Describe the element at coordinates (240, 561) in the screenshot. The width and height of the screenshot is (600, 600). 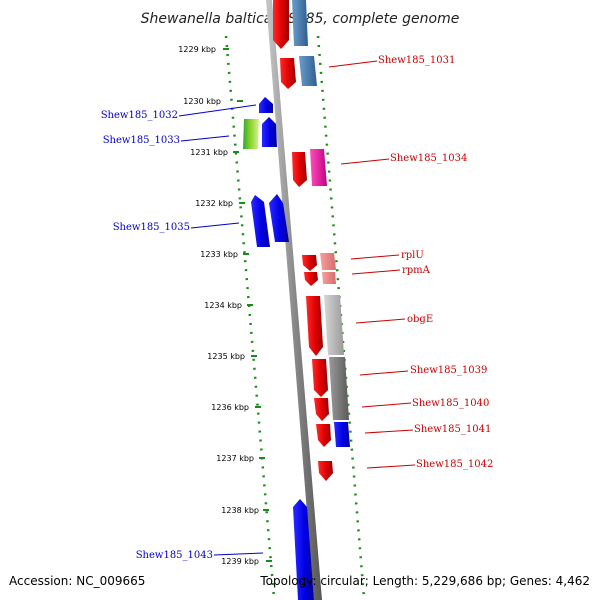
I see `tick-label: 1239 kbp` at that location.